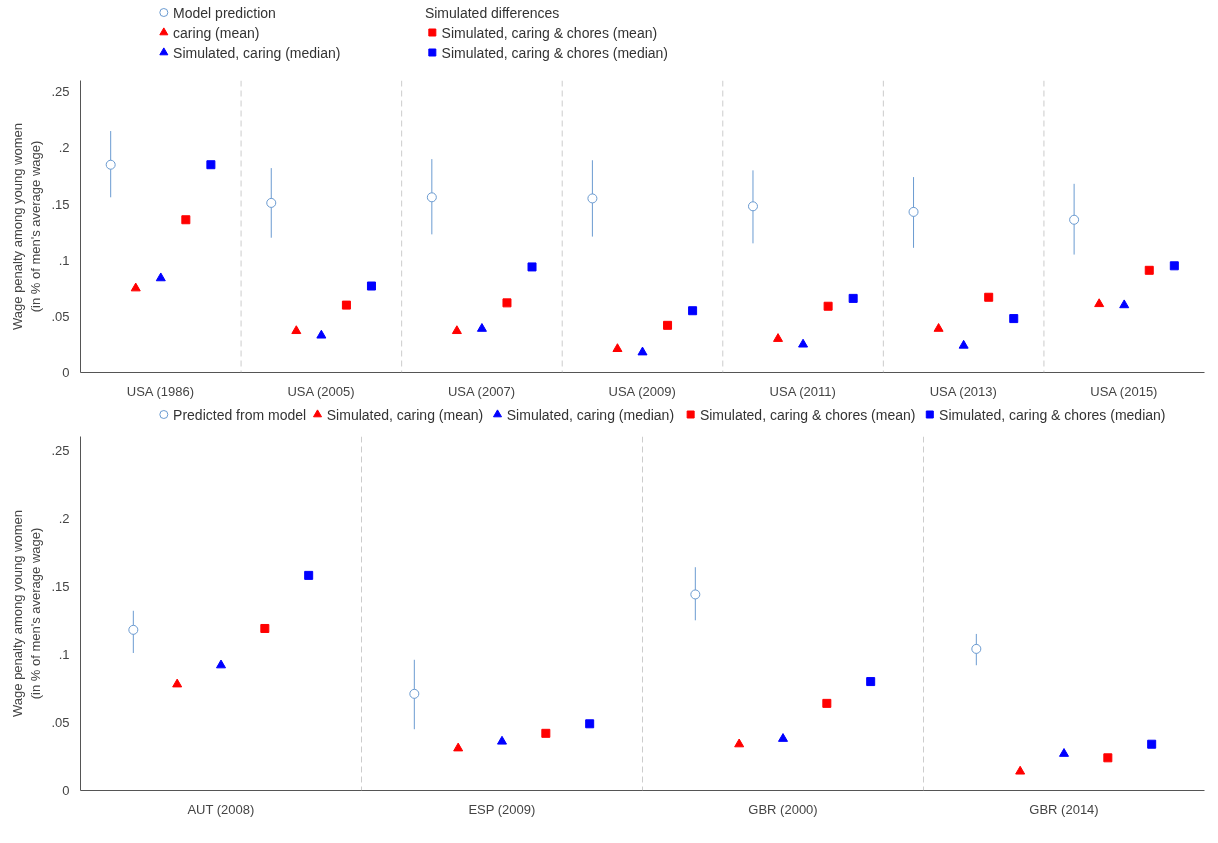  I want to click on x-tick-label: USA (1986), so click(160, 391).